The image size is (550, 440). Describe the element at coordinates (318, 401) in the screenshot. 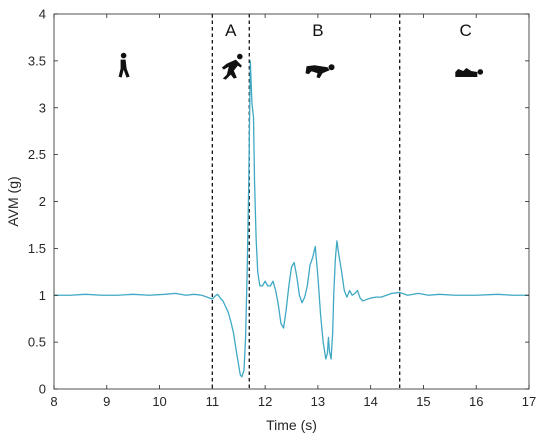

I see `x-tick-label: 13` at that location.